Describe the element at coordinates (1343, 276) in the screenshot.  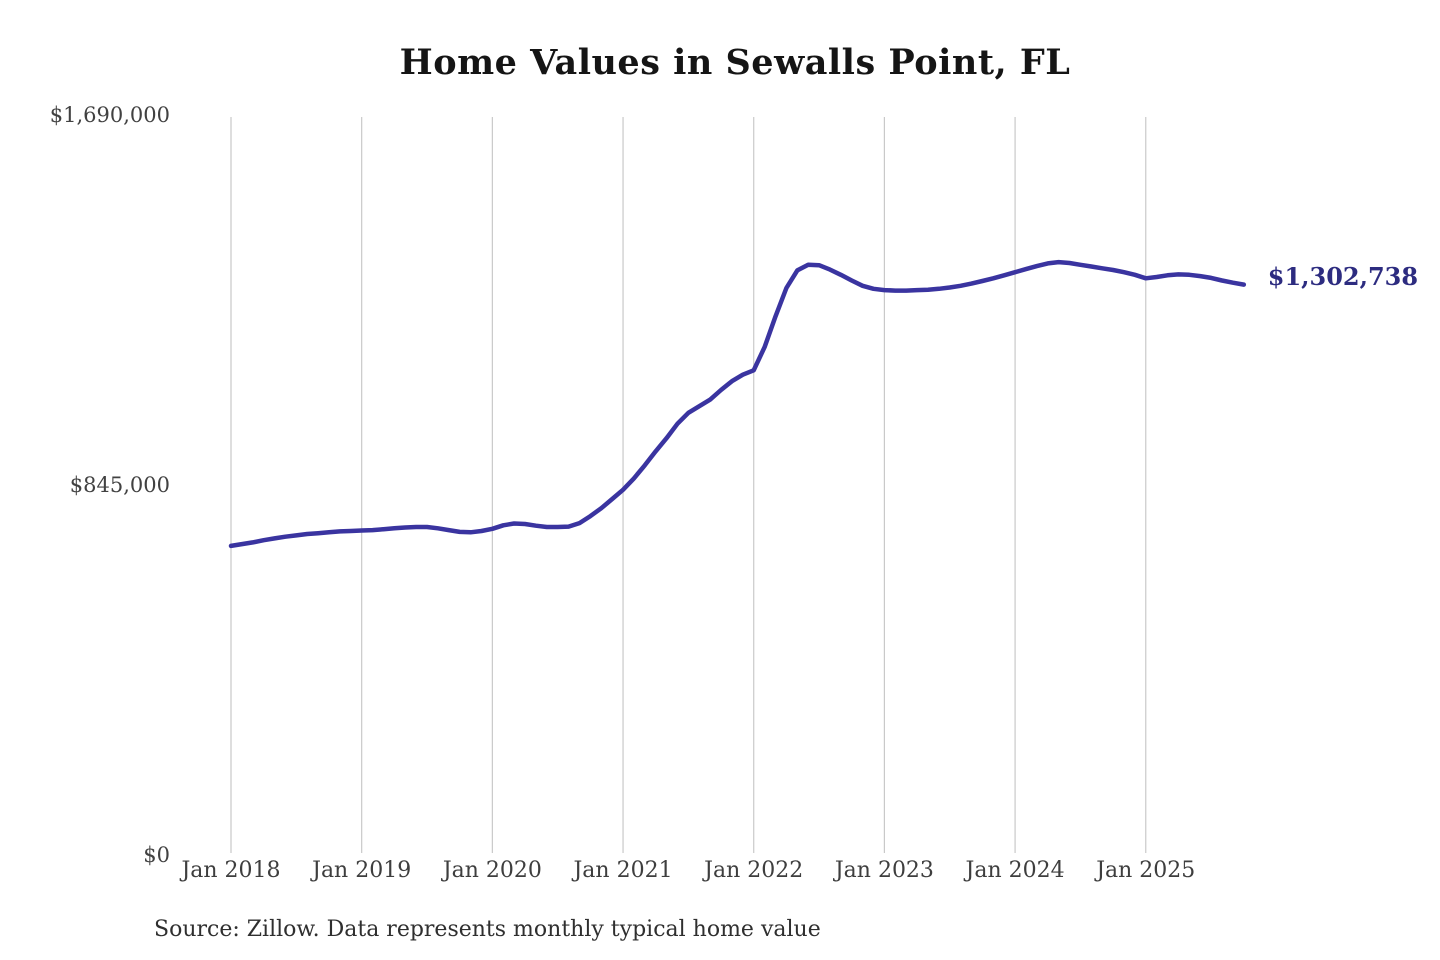
I see `latest-value-label: $1,302,738` at that location.